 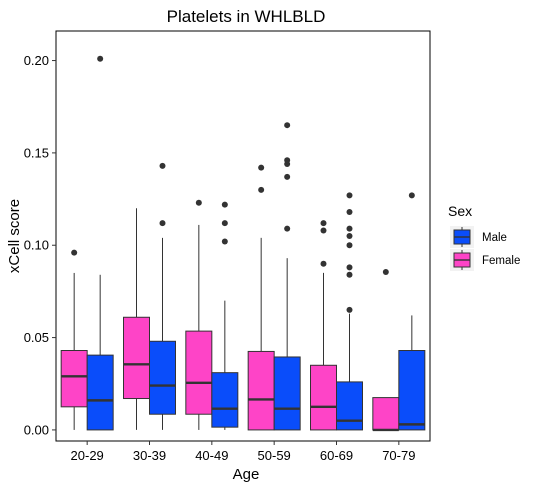 I want to click on x-axis: 20-29 30-39 40-49 50-59 60-69 70-79, so click(x=243, y=452).